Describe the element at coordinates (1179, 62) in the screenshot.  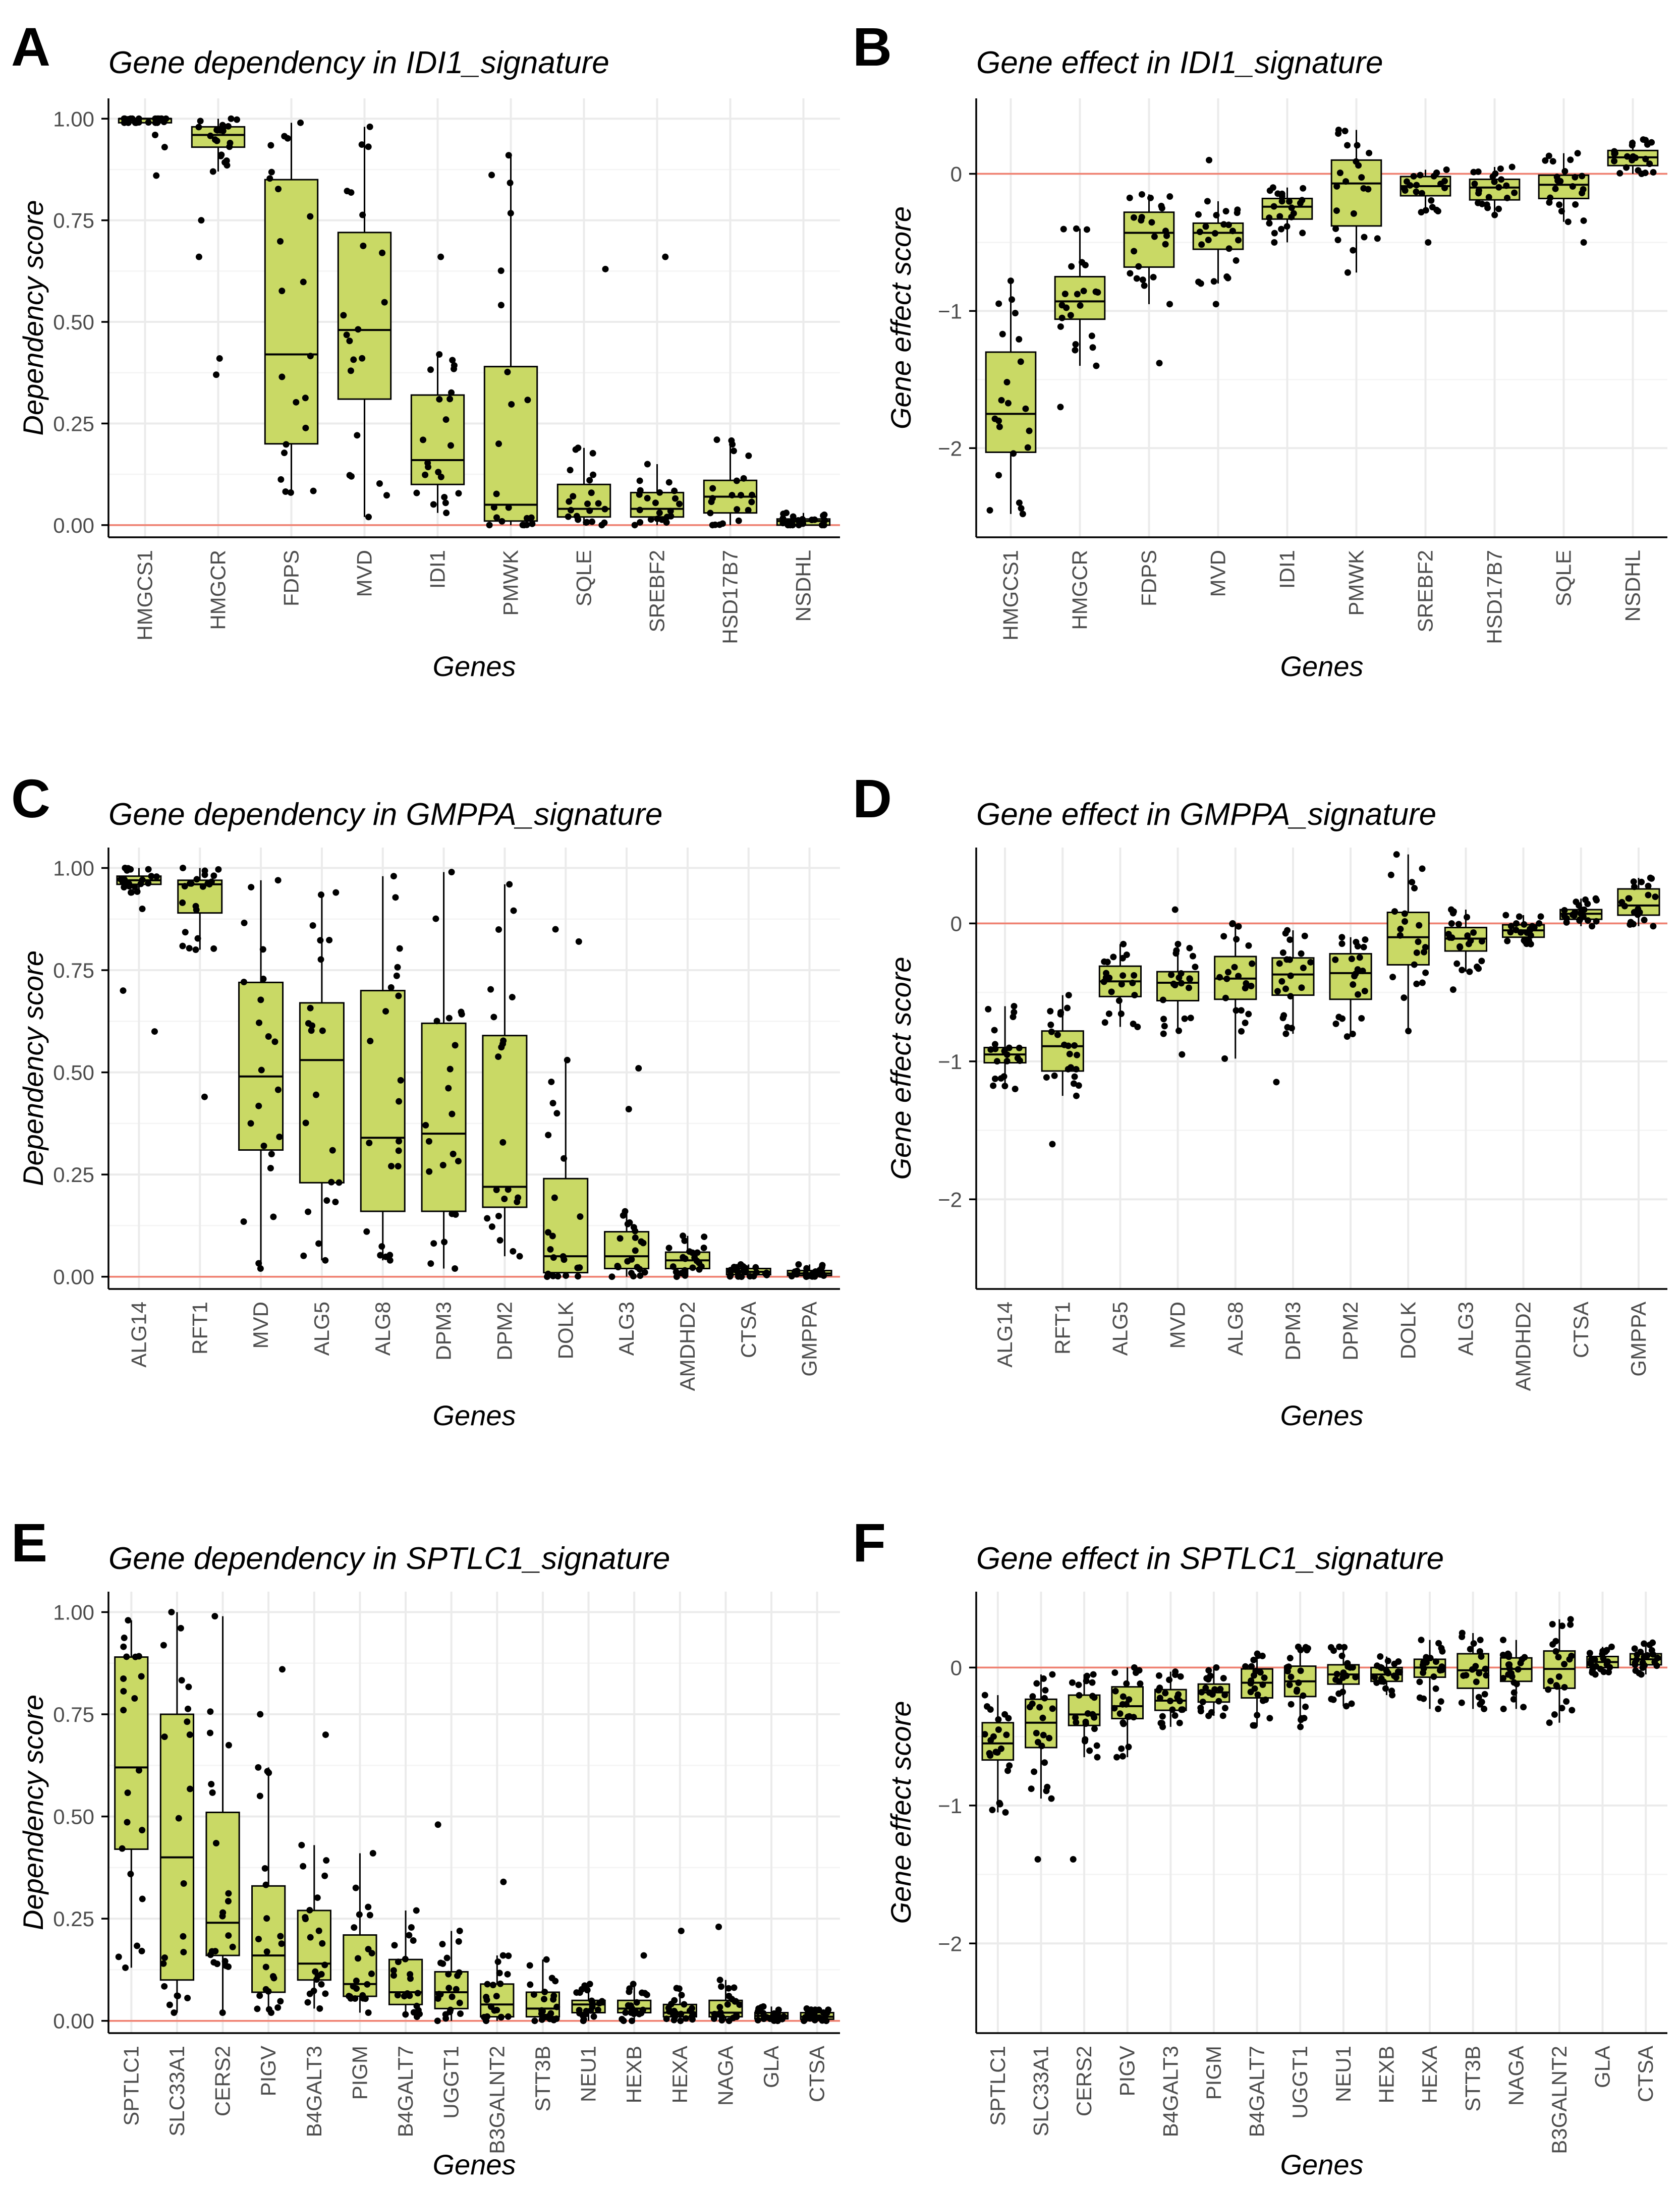
I see `chart-title: Gene effect in IDI1_signature` at that location.